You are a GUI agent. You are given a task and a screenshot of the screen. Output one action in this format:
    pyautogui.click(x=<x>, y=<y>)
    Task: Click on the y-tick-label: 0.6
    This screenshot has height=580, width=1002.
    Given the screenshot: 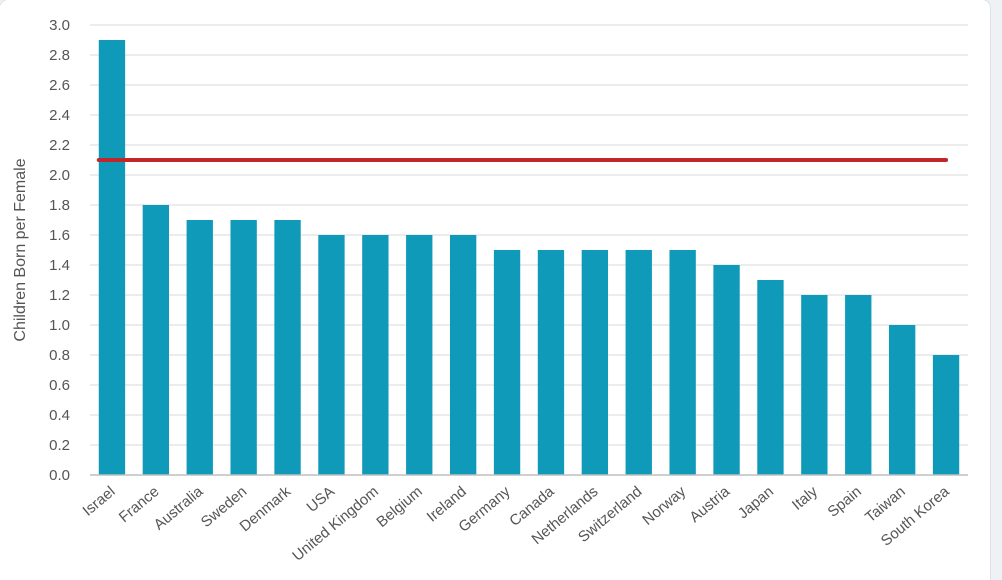 What is the action you would take?
    pyautogui.click(x=59, y=385)
    